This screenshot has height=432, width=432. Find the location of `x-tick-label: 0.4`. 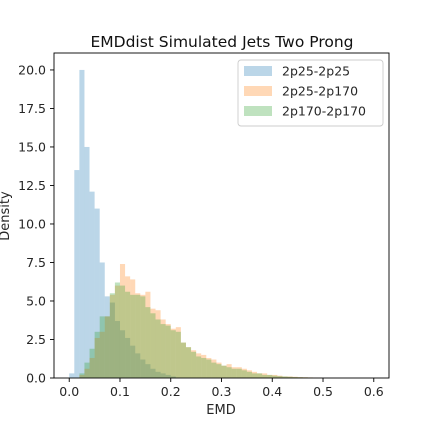

x-tick-label: 0.4 is located at coordinates (272, 391).